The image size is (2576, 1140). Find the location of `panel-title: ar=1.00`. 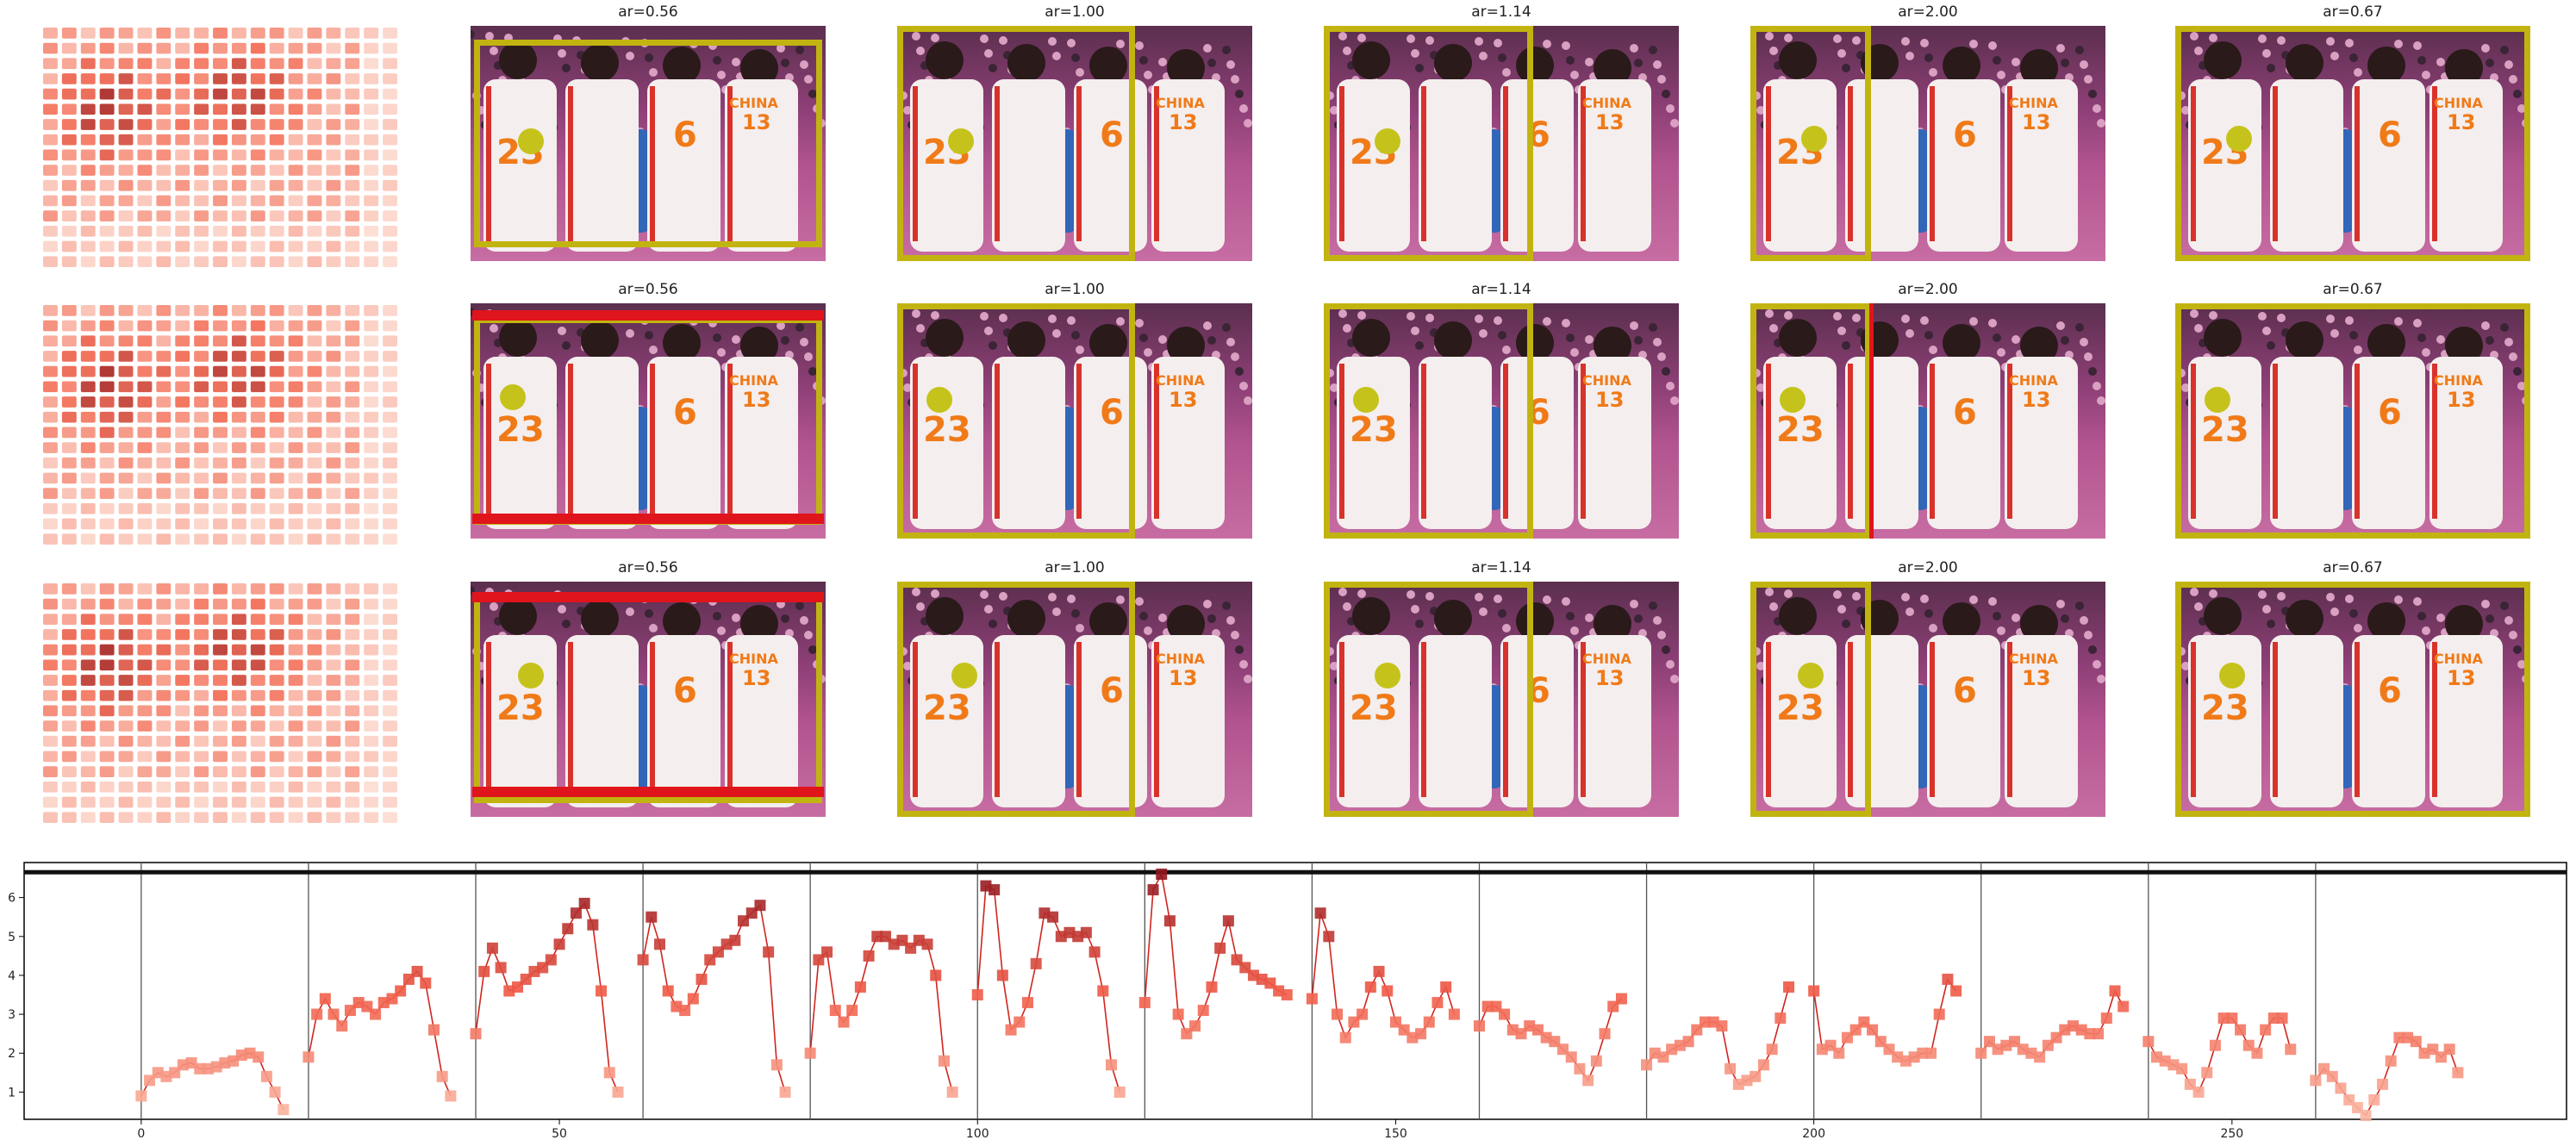

panel-title: ar=1.00 is located at coordinates (1075, 12).